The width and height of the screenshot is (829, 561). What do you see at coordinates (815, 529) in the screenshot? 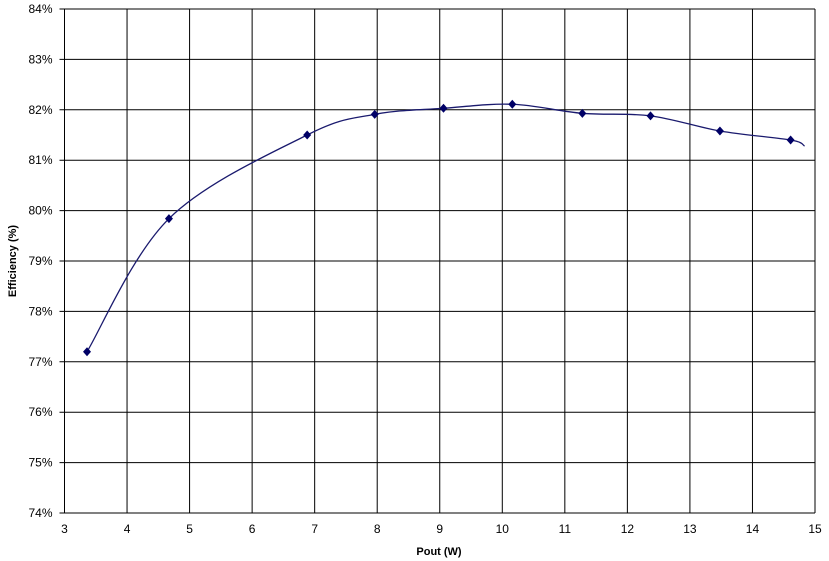
I see `x-tick-label: 15` at bounding box center [815, 529].